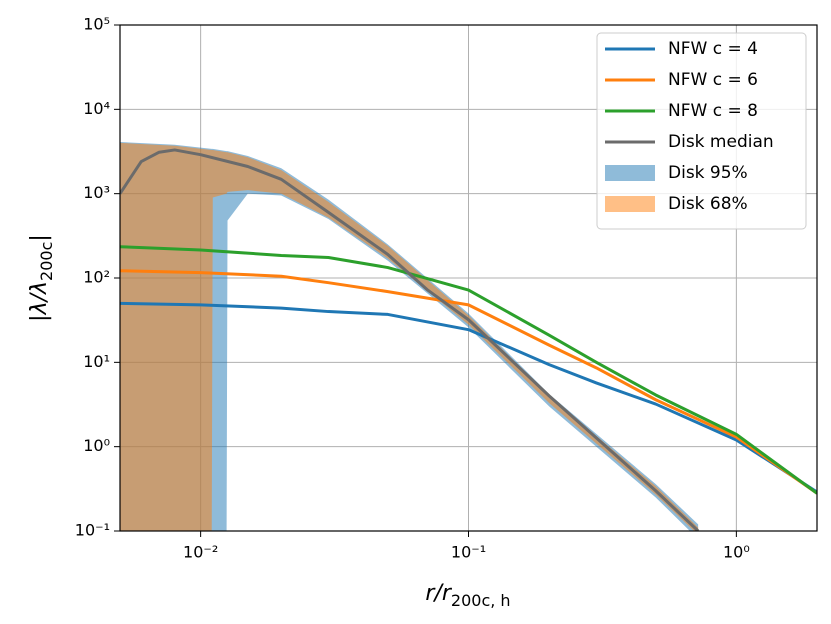 This screenshot has height=624, width=831. I want to click on y-tick-label: 10⁻¹, so click(92, 530).